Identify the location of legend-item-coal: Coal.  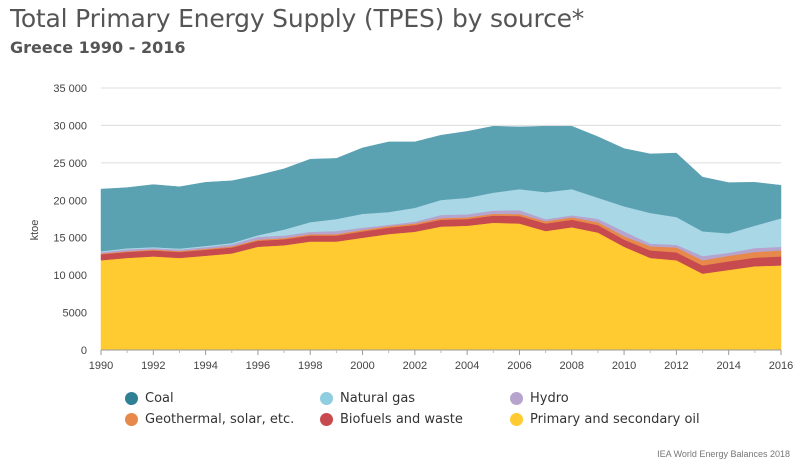
(222, 398).